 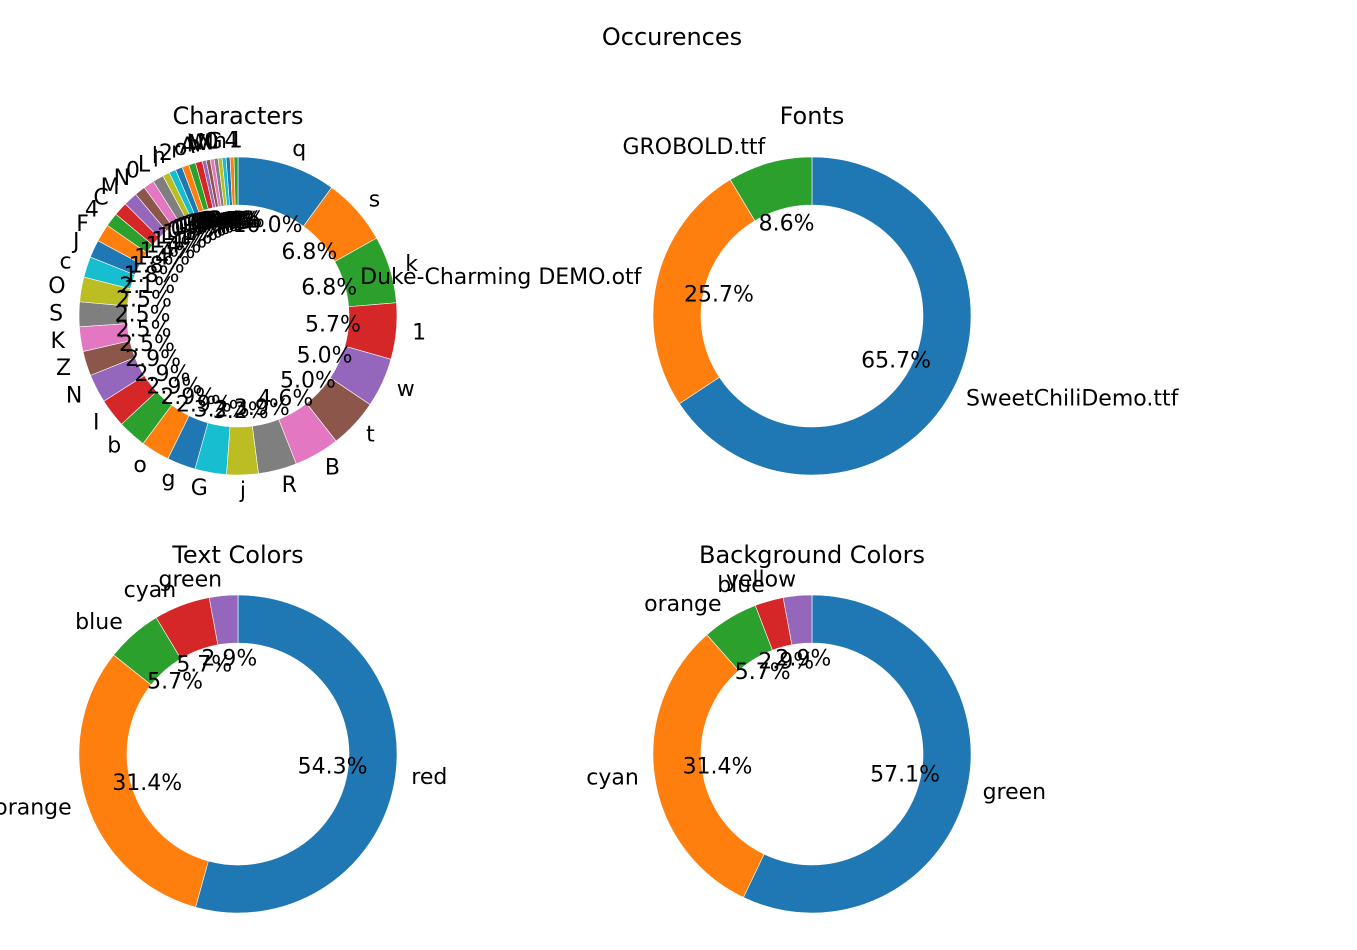 What do you see at coordinates (905, 775) in the screenshot?
I see `slice-percent-label: 57.1%` at bounding box center [905, 775].